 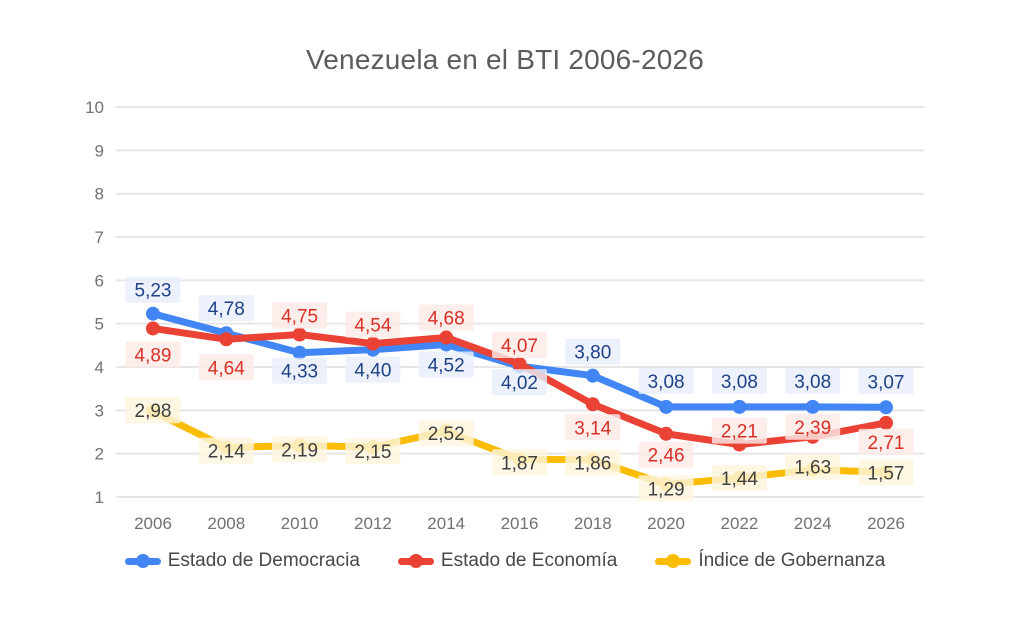 I want to click on data-label: 4,78, so click(x=226, y=309).